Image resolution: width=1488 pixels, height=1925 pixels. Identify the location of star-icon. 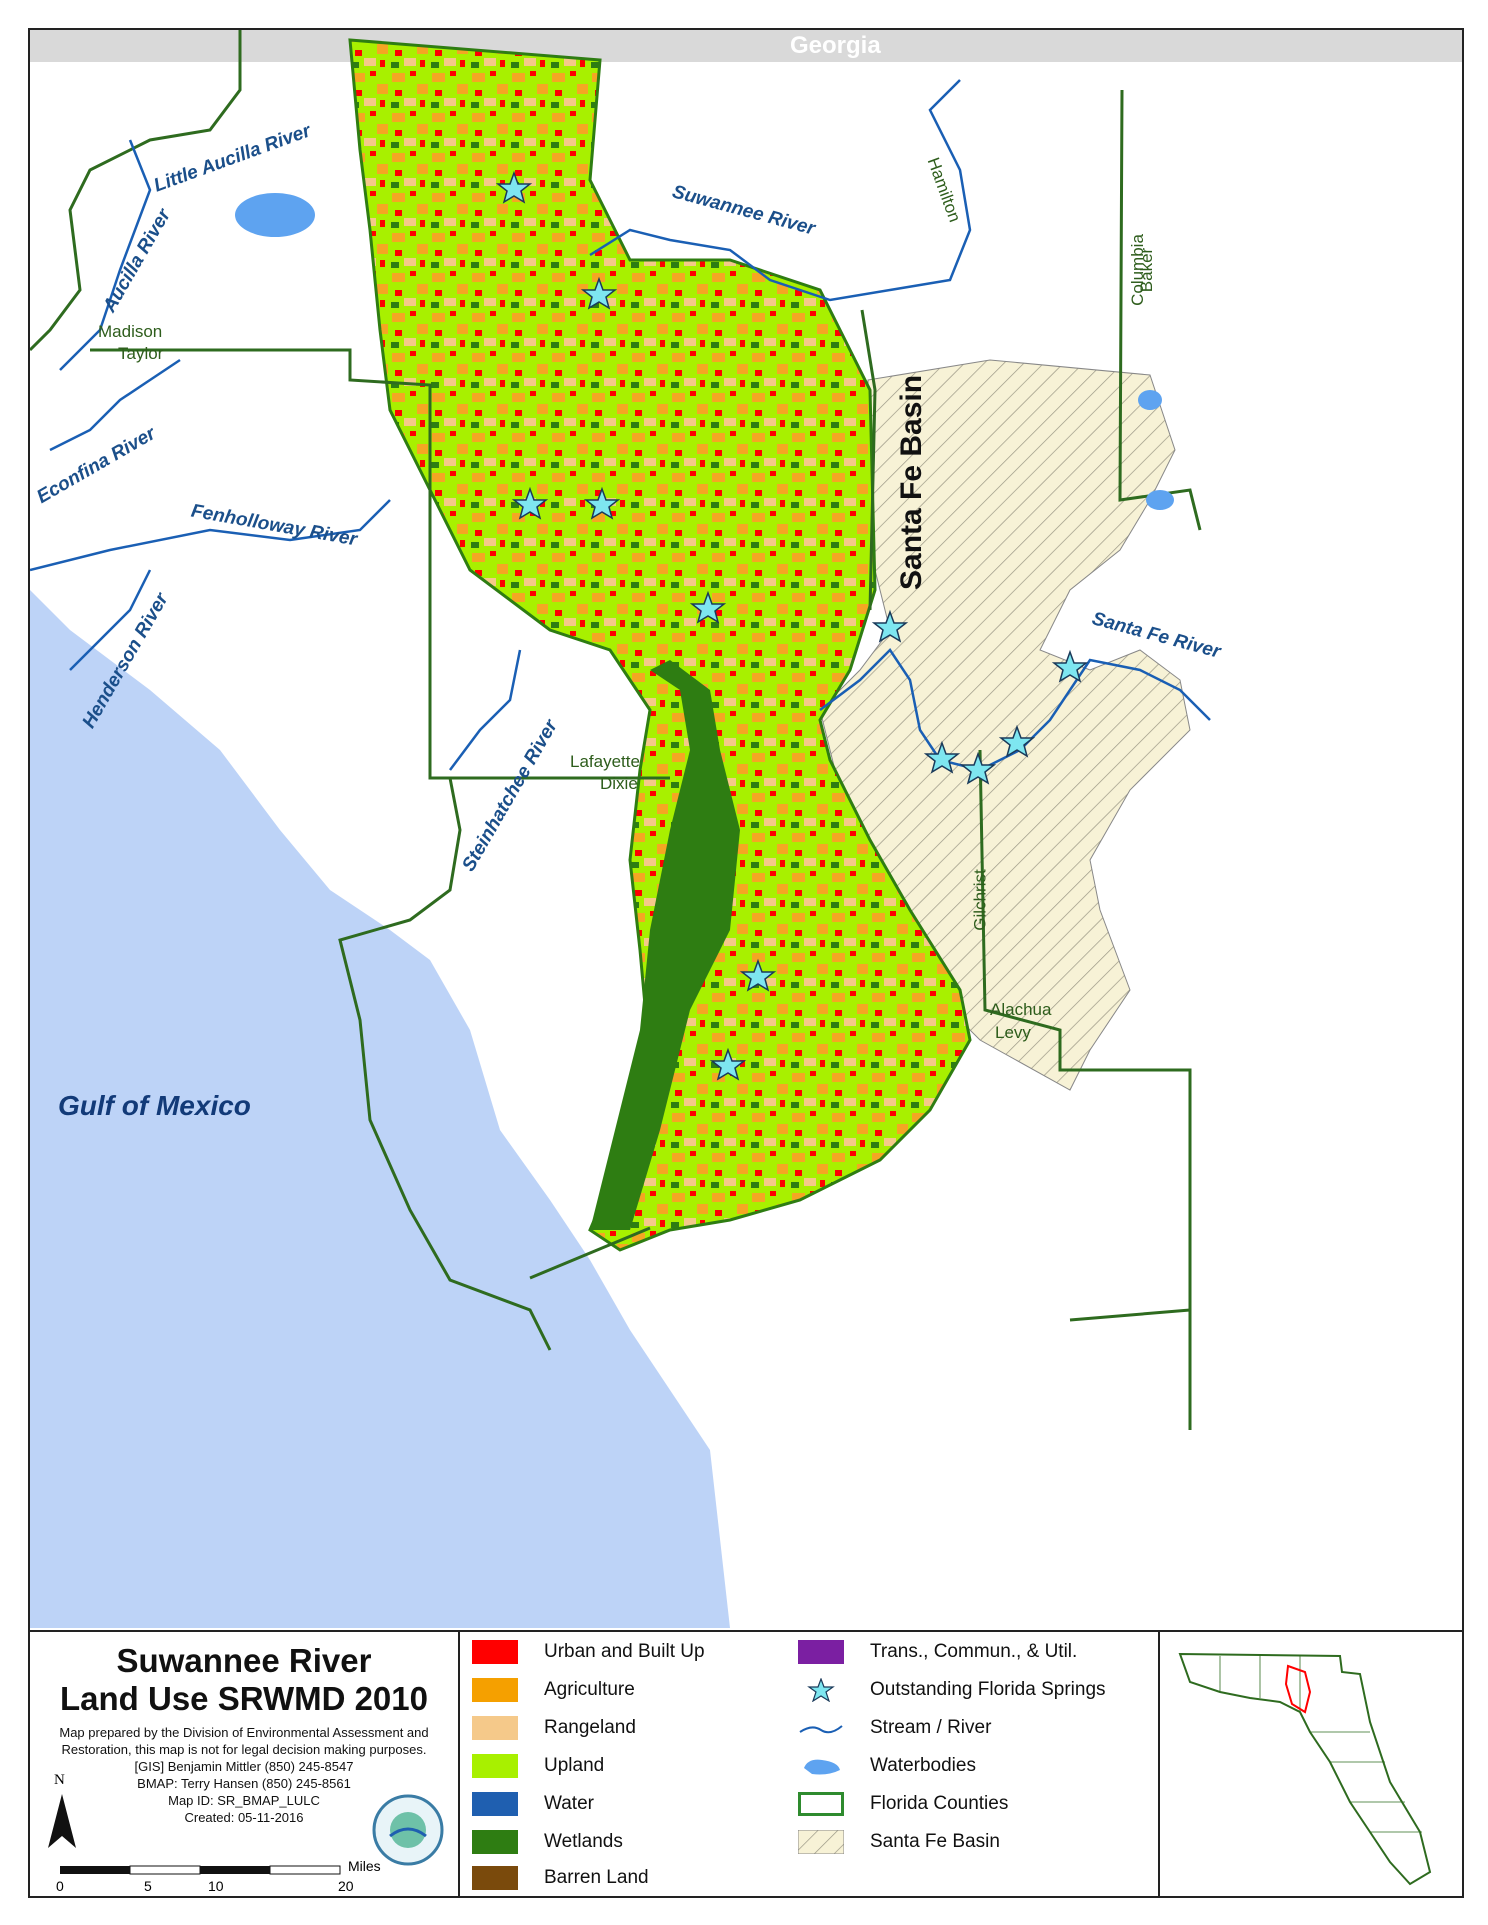
(821, 1690).